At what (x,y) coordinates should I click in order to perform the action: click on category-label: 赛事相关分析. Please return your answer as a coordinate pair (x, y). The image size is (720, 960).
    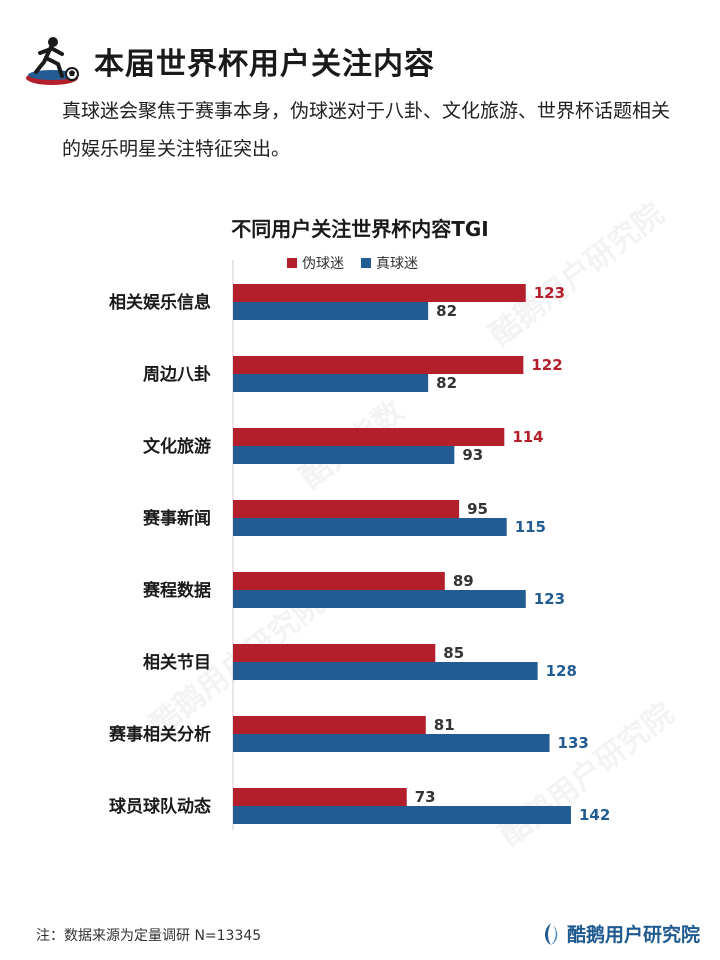
    Looking at the image, I should click on (159, 734).